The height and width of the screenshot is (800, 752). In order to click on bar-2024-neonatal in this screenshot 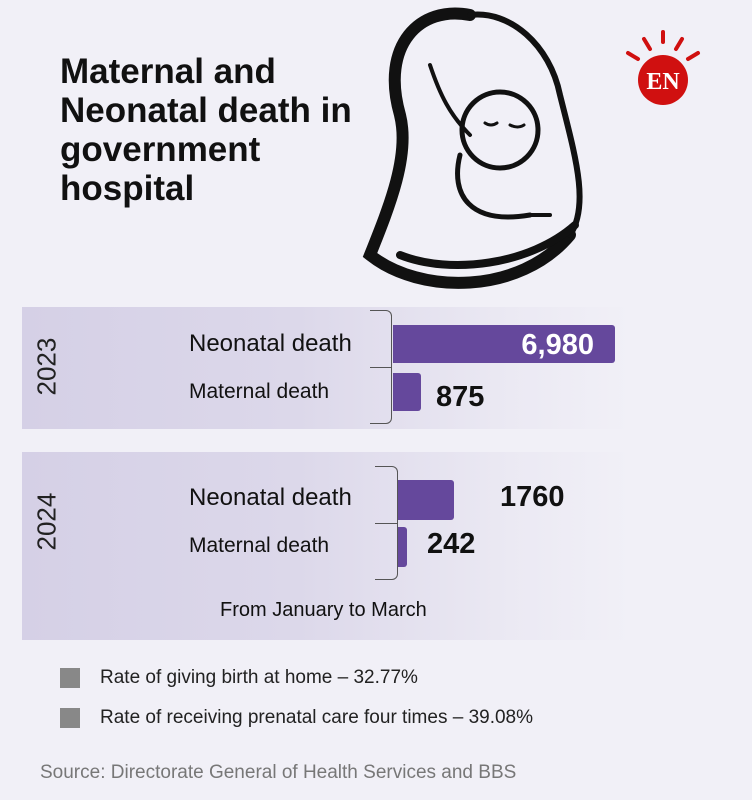, I will do `click(426, 500)`.